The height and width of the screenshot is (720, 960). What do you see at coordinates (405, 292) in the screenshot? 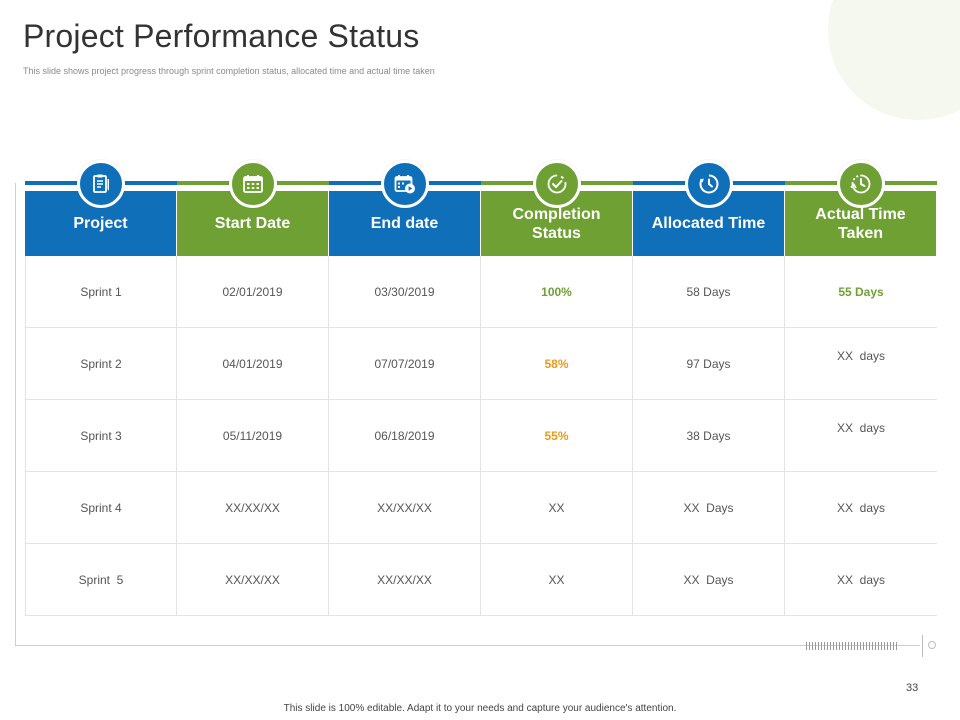
I see `table-cell-end-date: 03/30/2019` at bounding box center [405, 292].